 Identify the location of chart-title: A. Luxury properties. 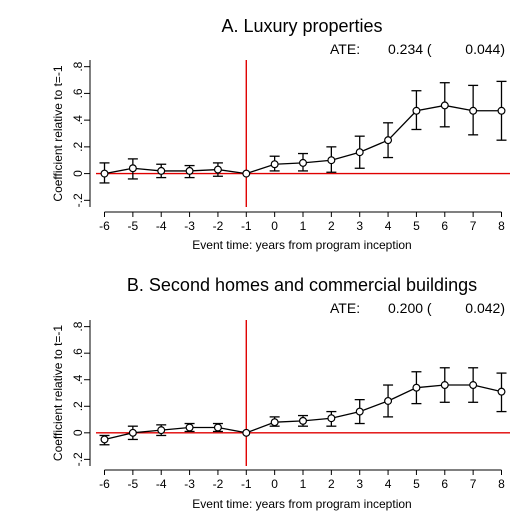
(301, 26).